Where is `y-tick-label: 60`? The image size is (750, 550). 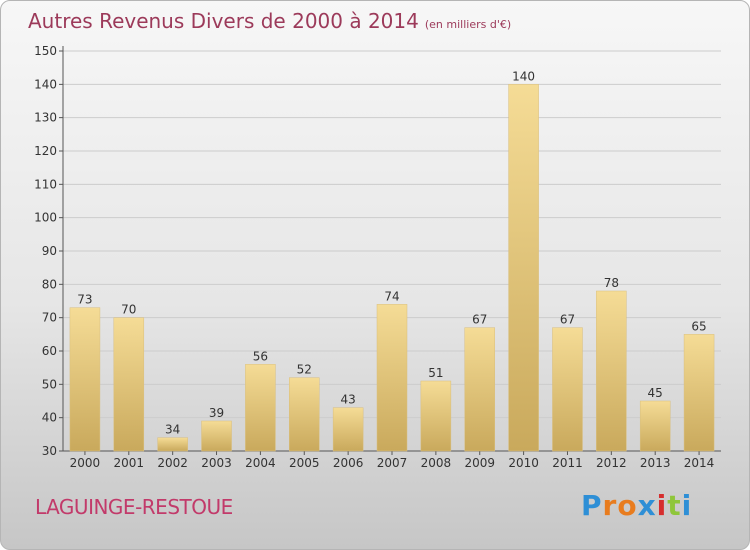
y-tick-label: 60 is located at coordinates (49, 351).